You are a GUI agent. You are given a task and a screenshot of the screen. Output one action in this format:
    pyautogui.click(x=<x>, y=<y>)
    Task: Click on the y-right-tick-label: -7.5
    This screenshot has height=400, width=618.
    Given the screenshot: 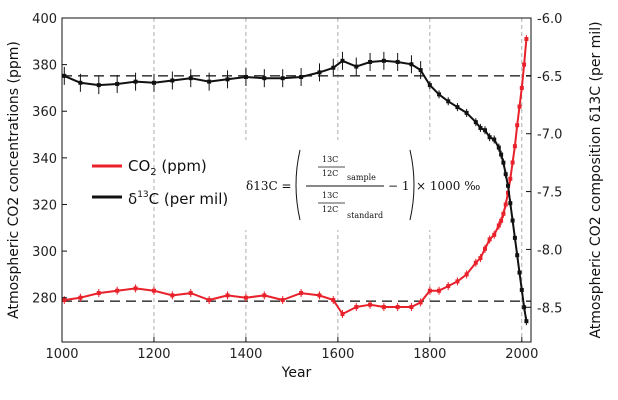 What is the action you would take?
    pyautogui.click(x=549, y=193)
    